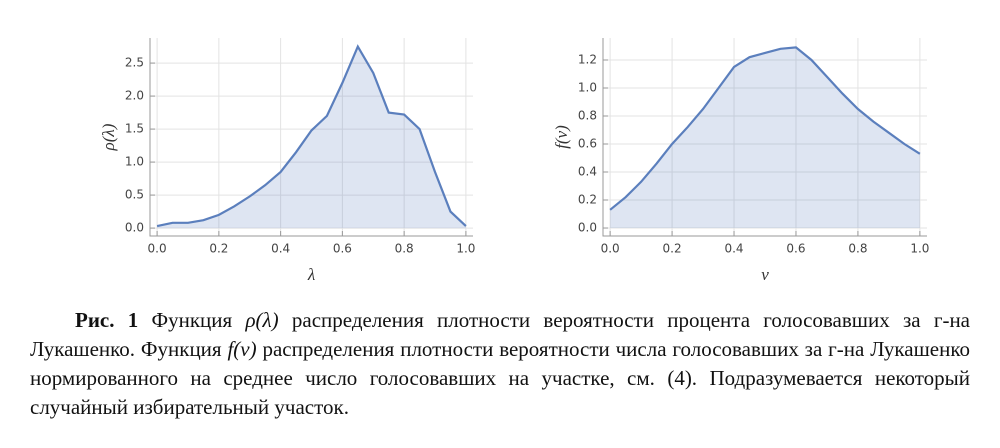 This screenshot has height=448, width=1000. I want to click on x-axis-label: λ, so click(311, 274).